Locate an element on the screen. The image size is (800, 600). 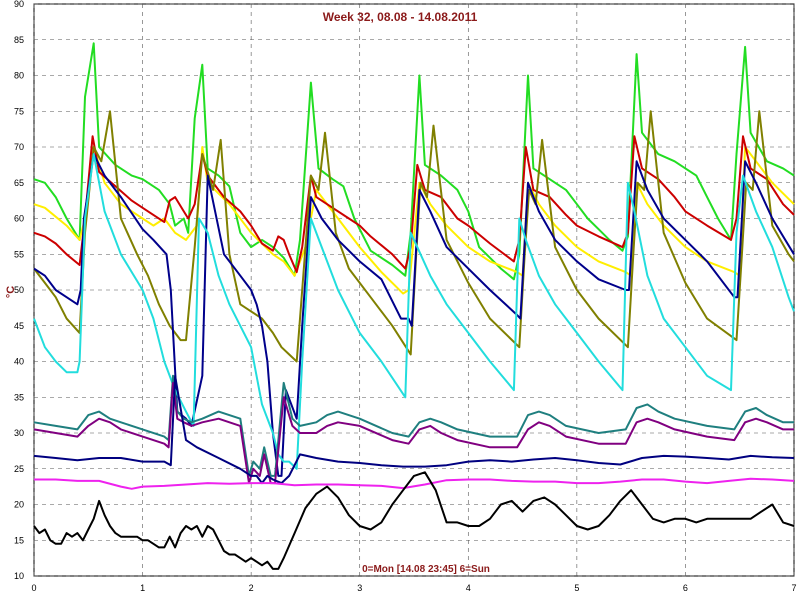
x-tick-label: 5 is located at coordinates (576, 588).